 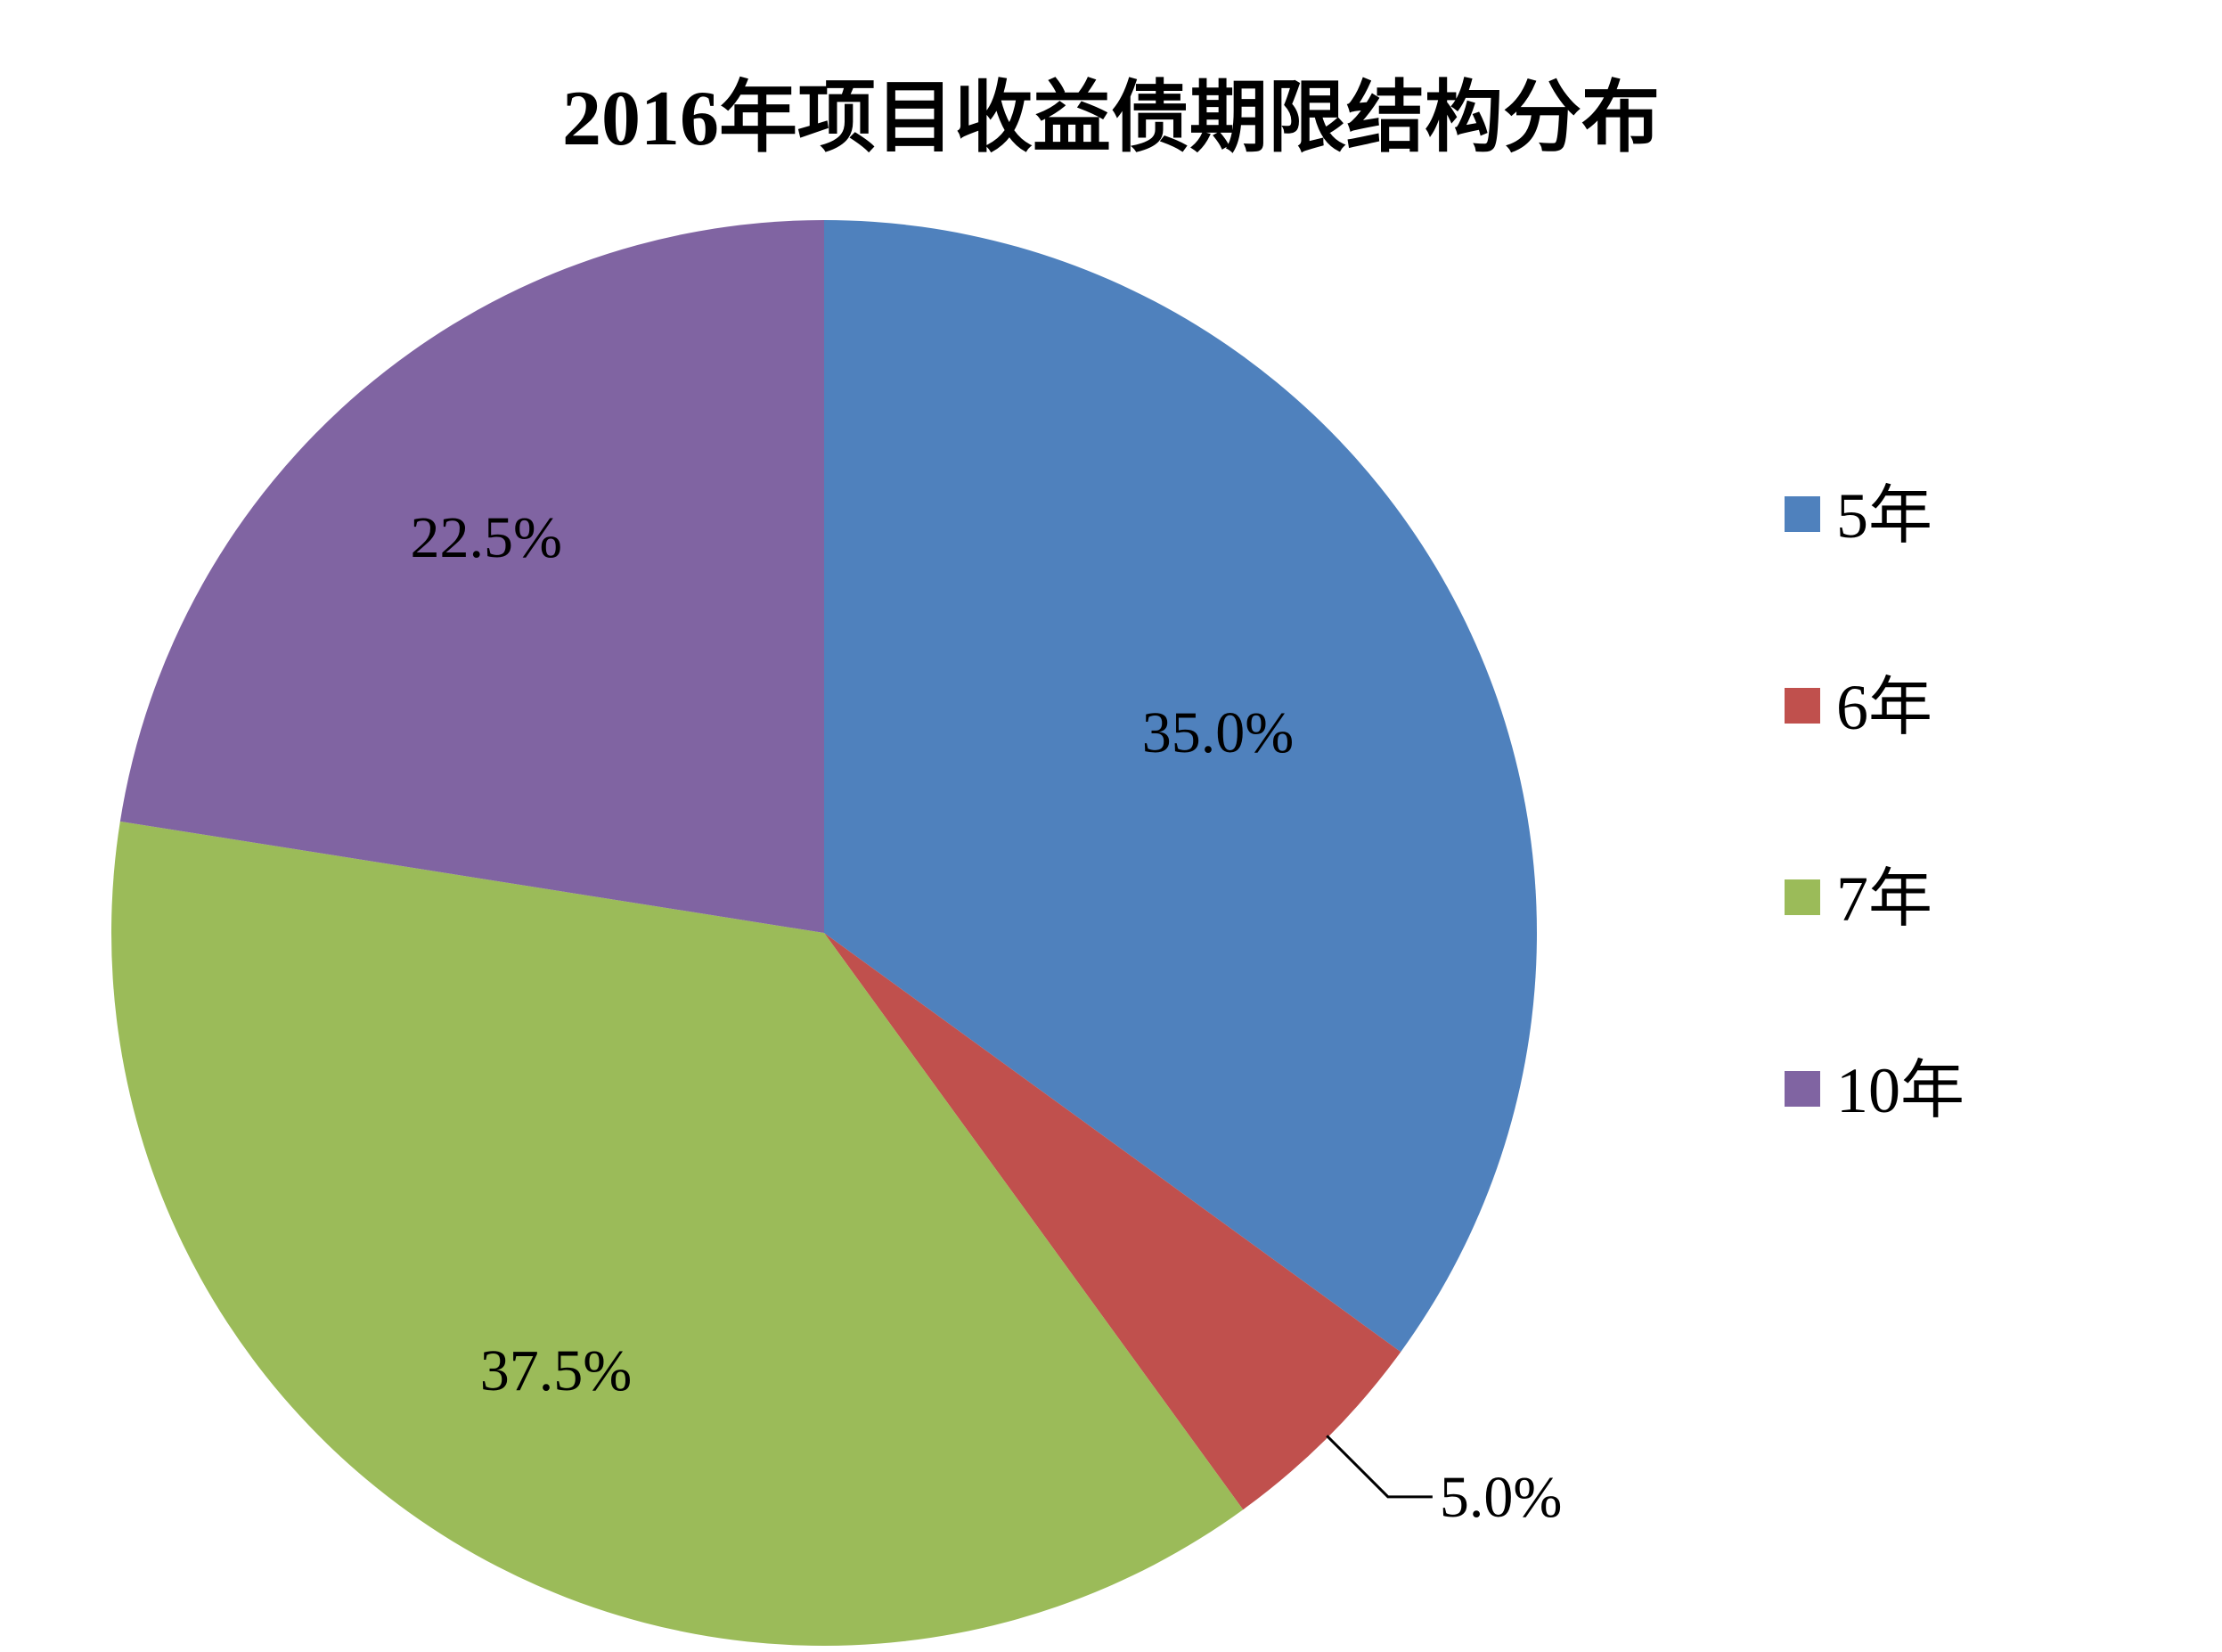 I want to click on legend-label-10: 10年, so click(x=1900, y=1090).